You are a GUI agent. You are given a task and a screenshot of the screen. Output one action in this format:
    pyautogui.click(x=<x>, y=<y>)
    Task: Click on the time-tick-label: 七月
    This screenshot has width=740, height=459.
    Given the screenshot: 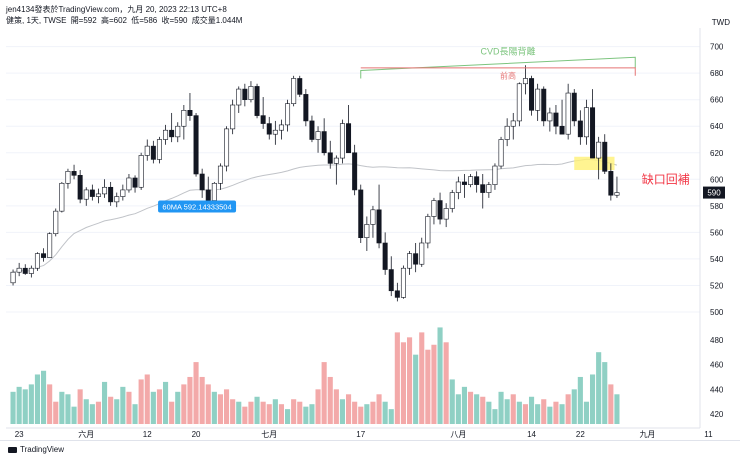 What is the action you would take?
    pyautogui.click(x=269, y=434)
    